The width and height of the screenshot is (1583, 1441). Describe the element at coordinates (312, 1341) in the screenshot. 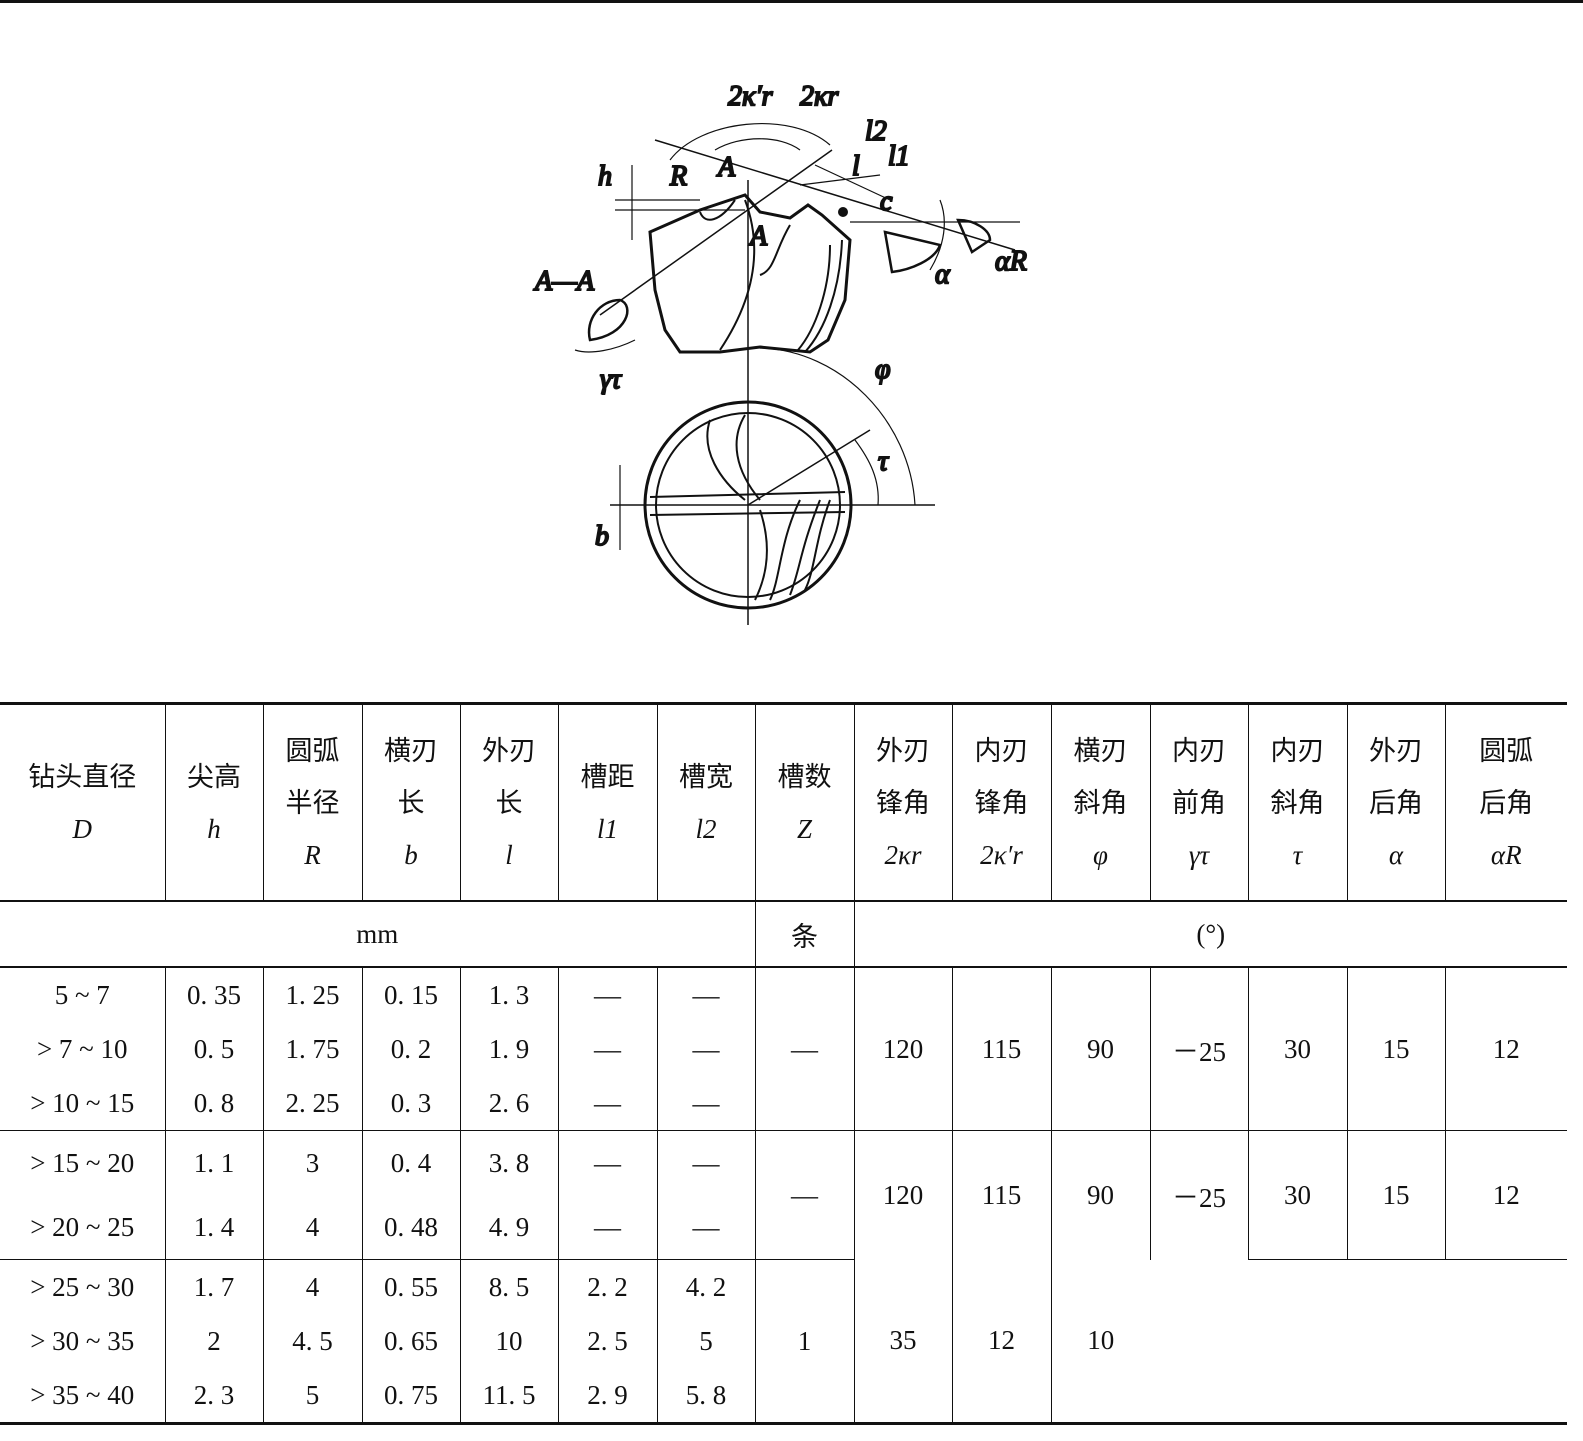

I see `table-cell: 4. 5` at that location.